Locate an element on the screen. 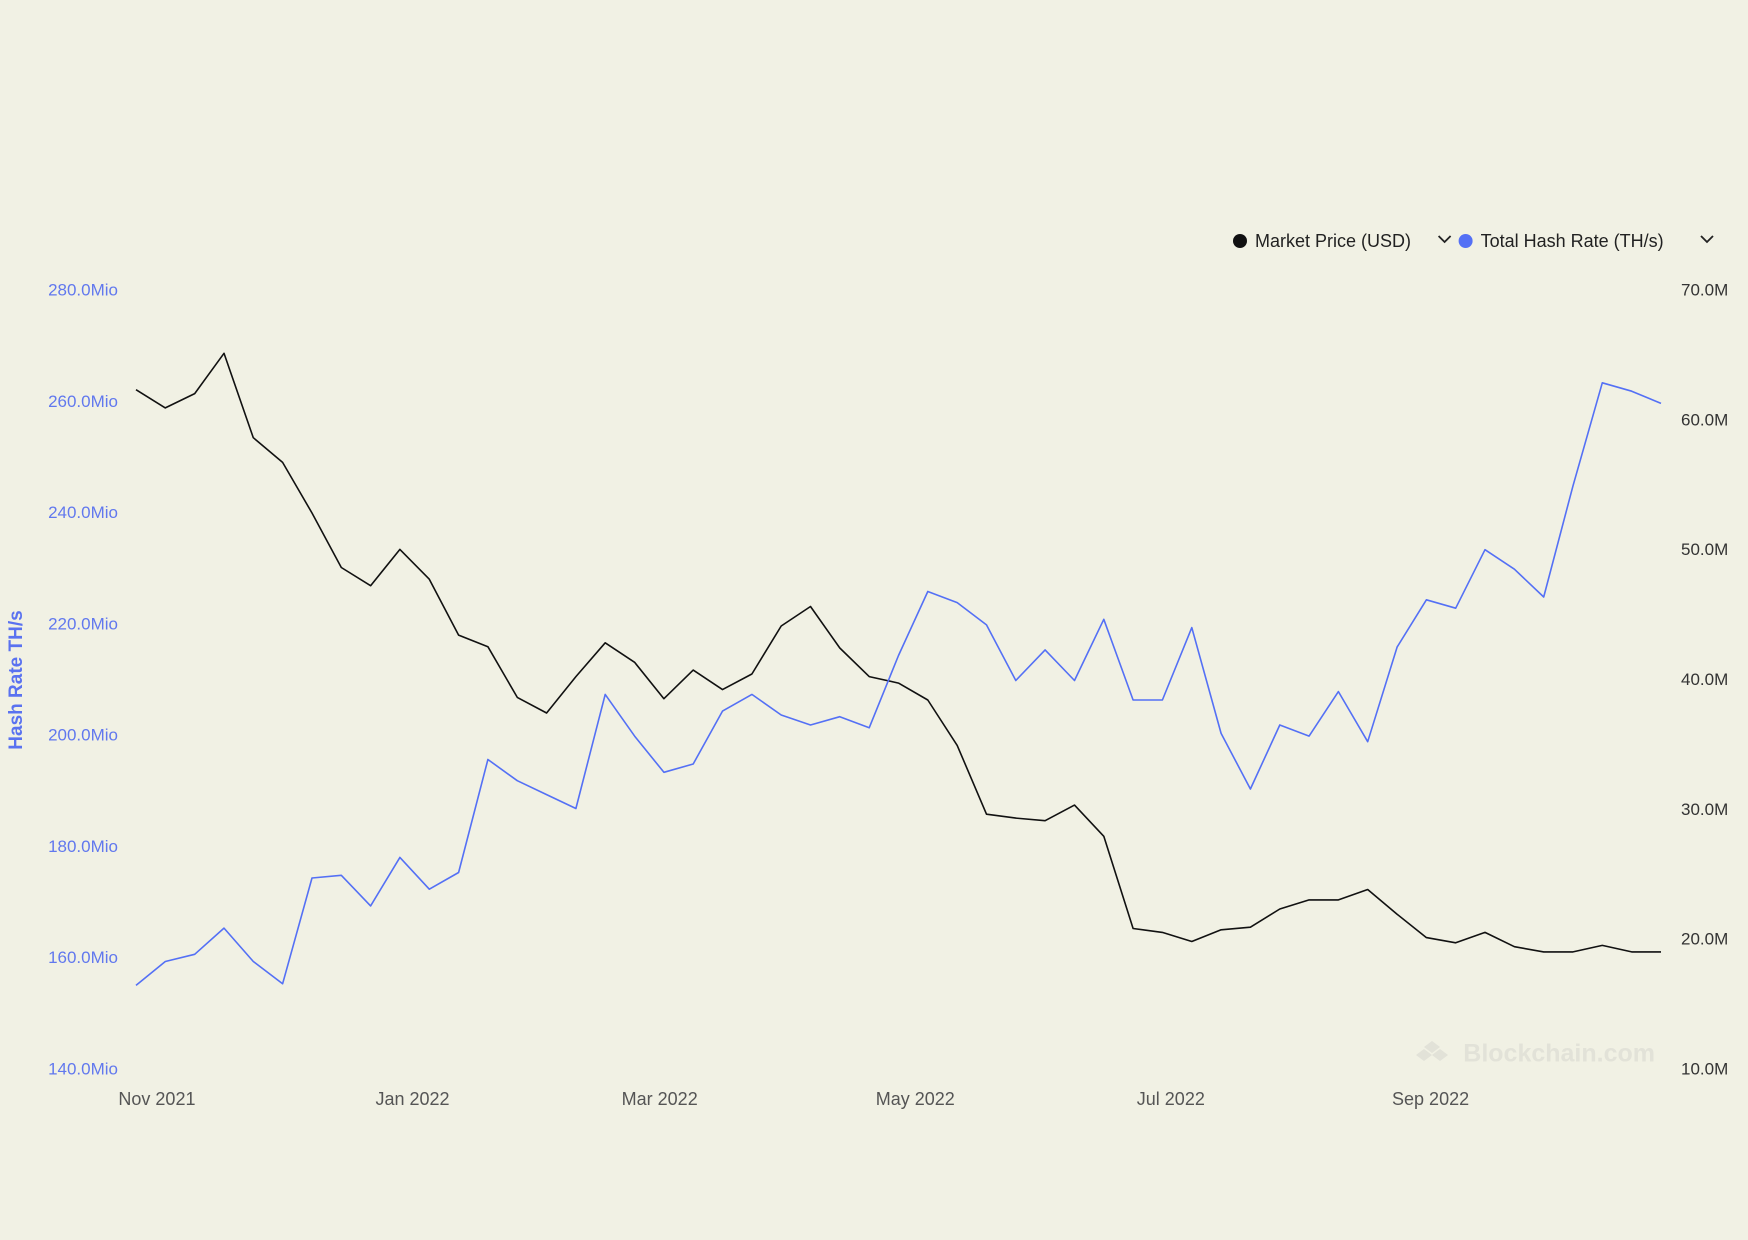 This screenshot has height=1240, width=1748. watermark: Blockchain.com is located at coordinates (1559, 1054).